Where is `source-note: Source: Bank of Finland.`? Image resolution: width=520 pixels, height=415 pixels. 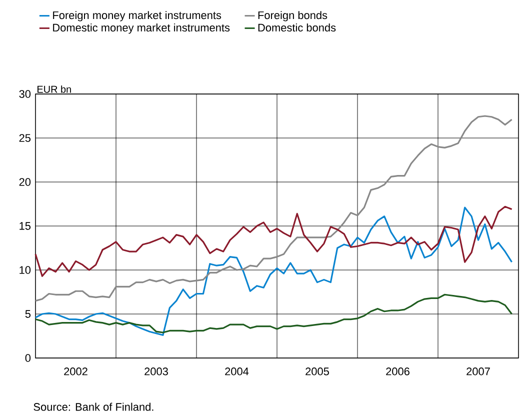 source-note: Source: Bank of Finland. is located at coordinates (94, 406).